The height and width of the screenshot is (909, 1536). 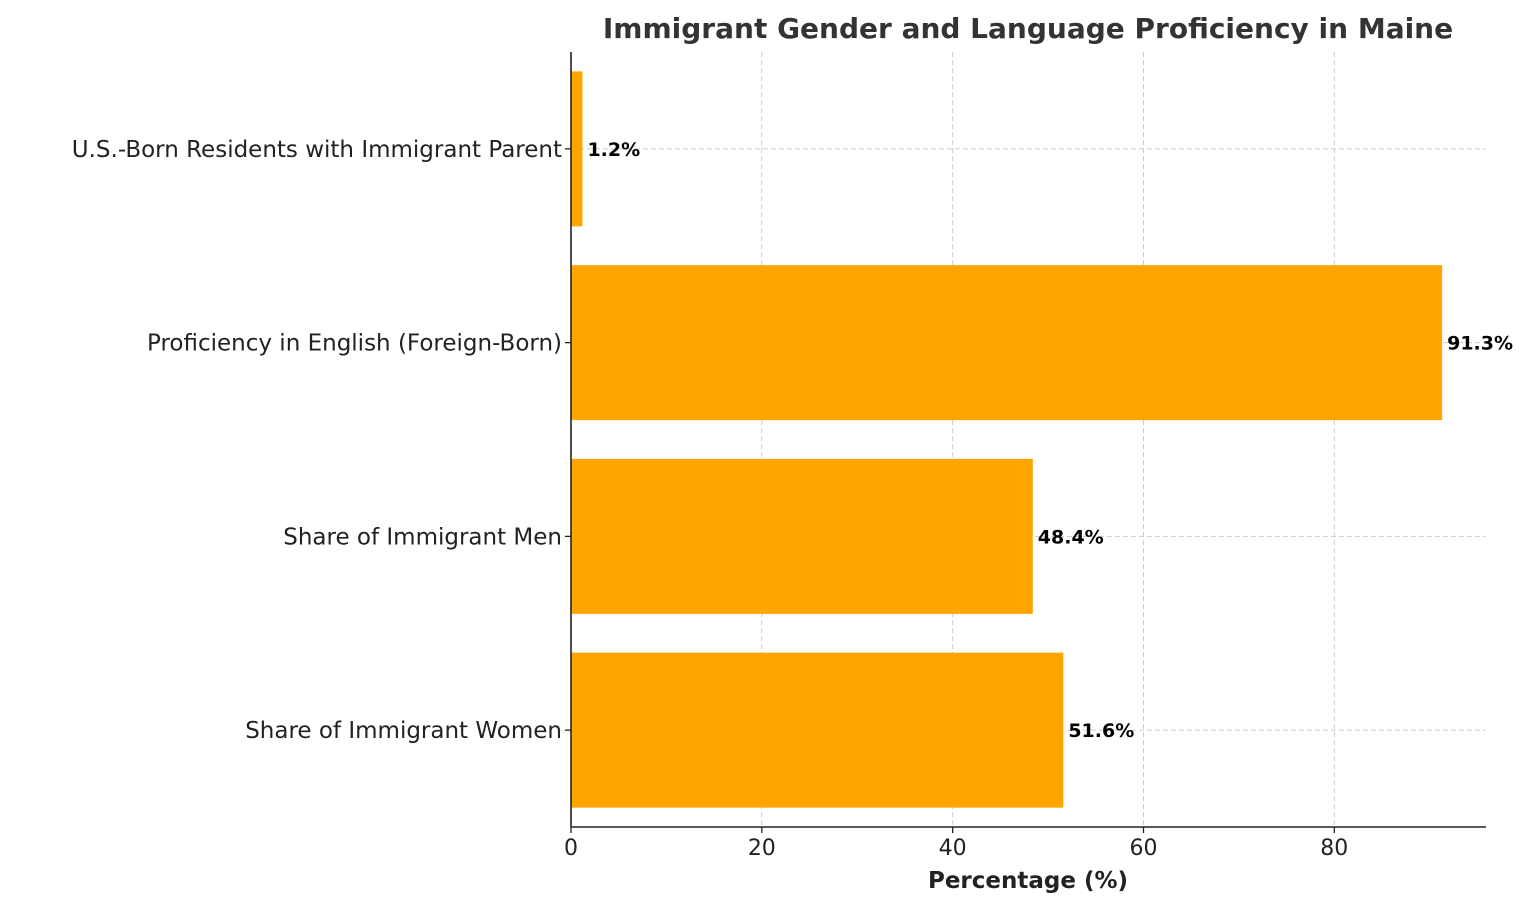 I want to click on x-axis-label: Percentage (%), so click(x=1028, y=881).